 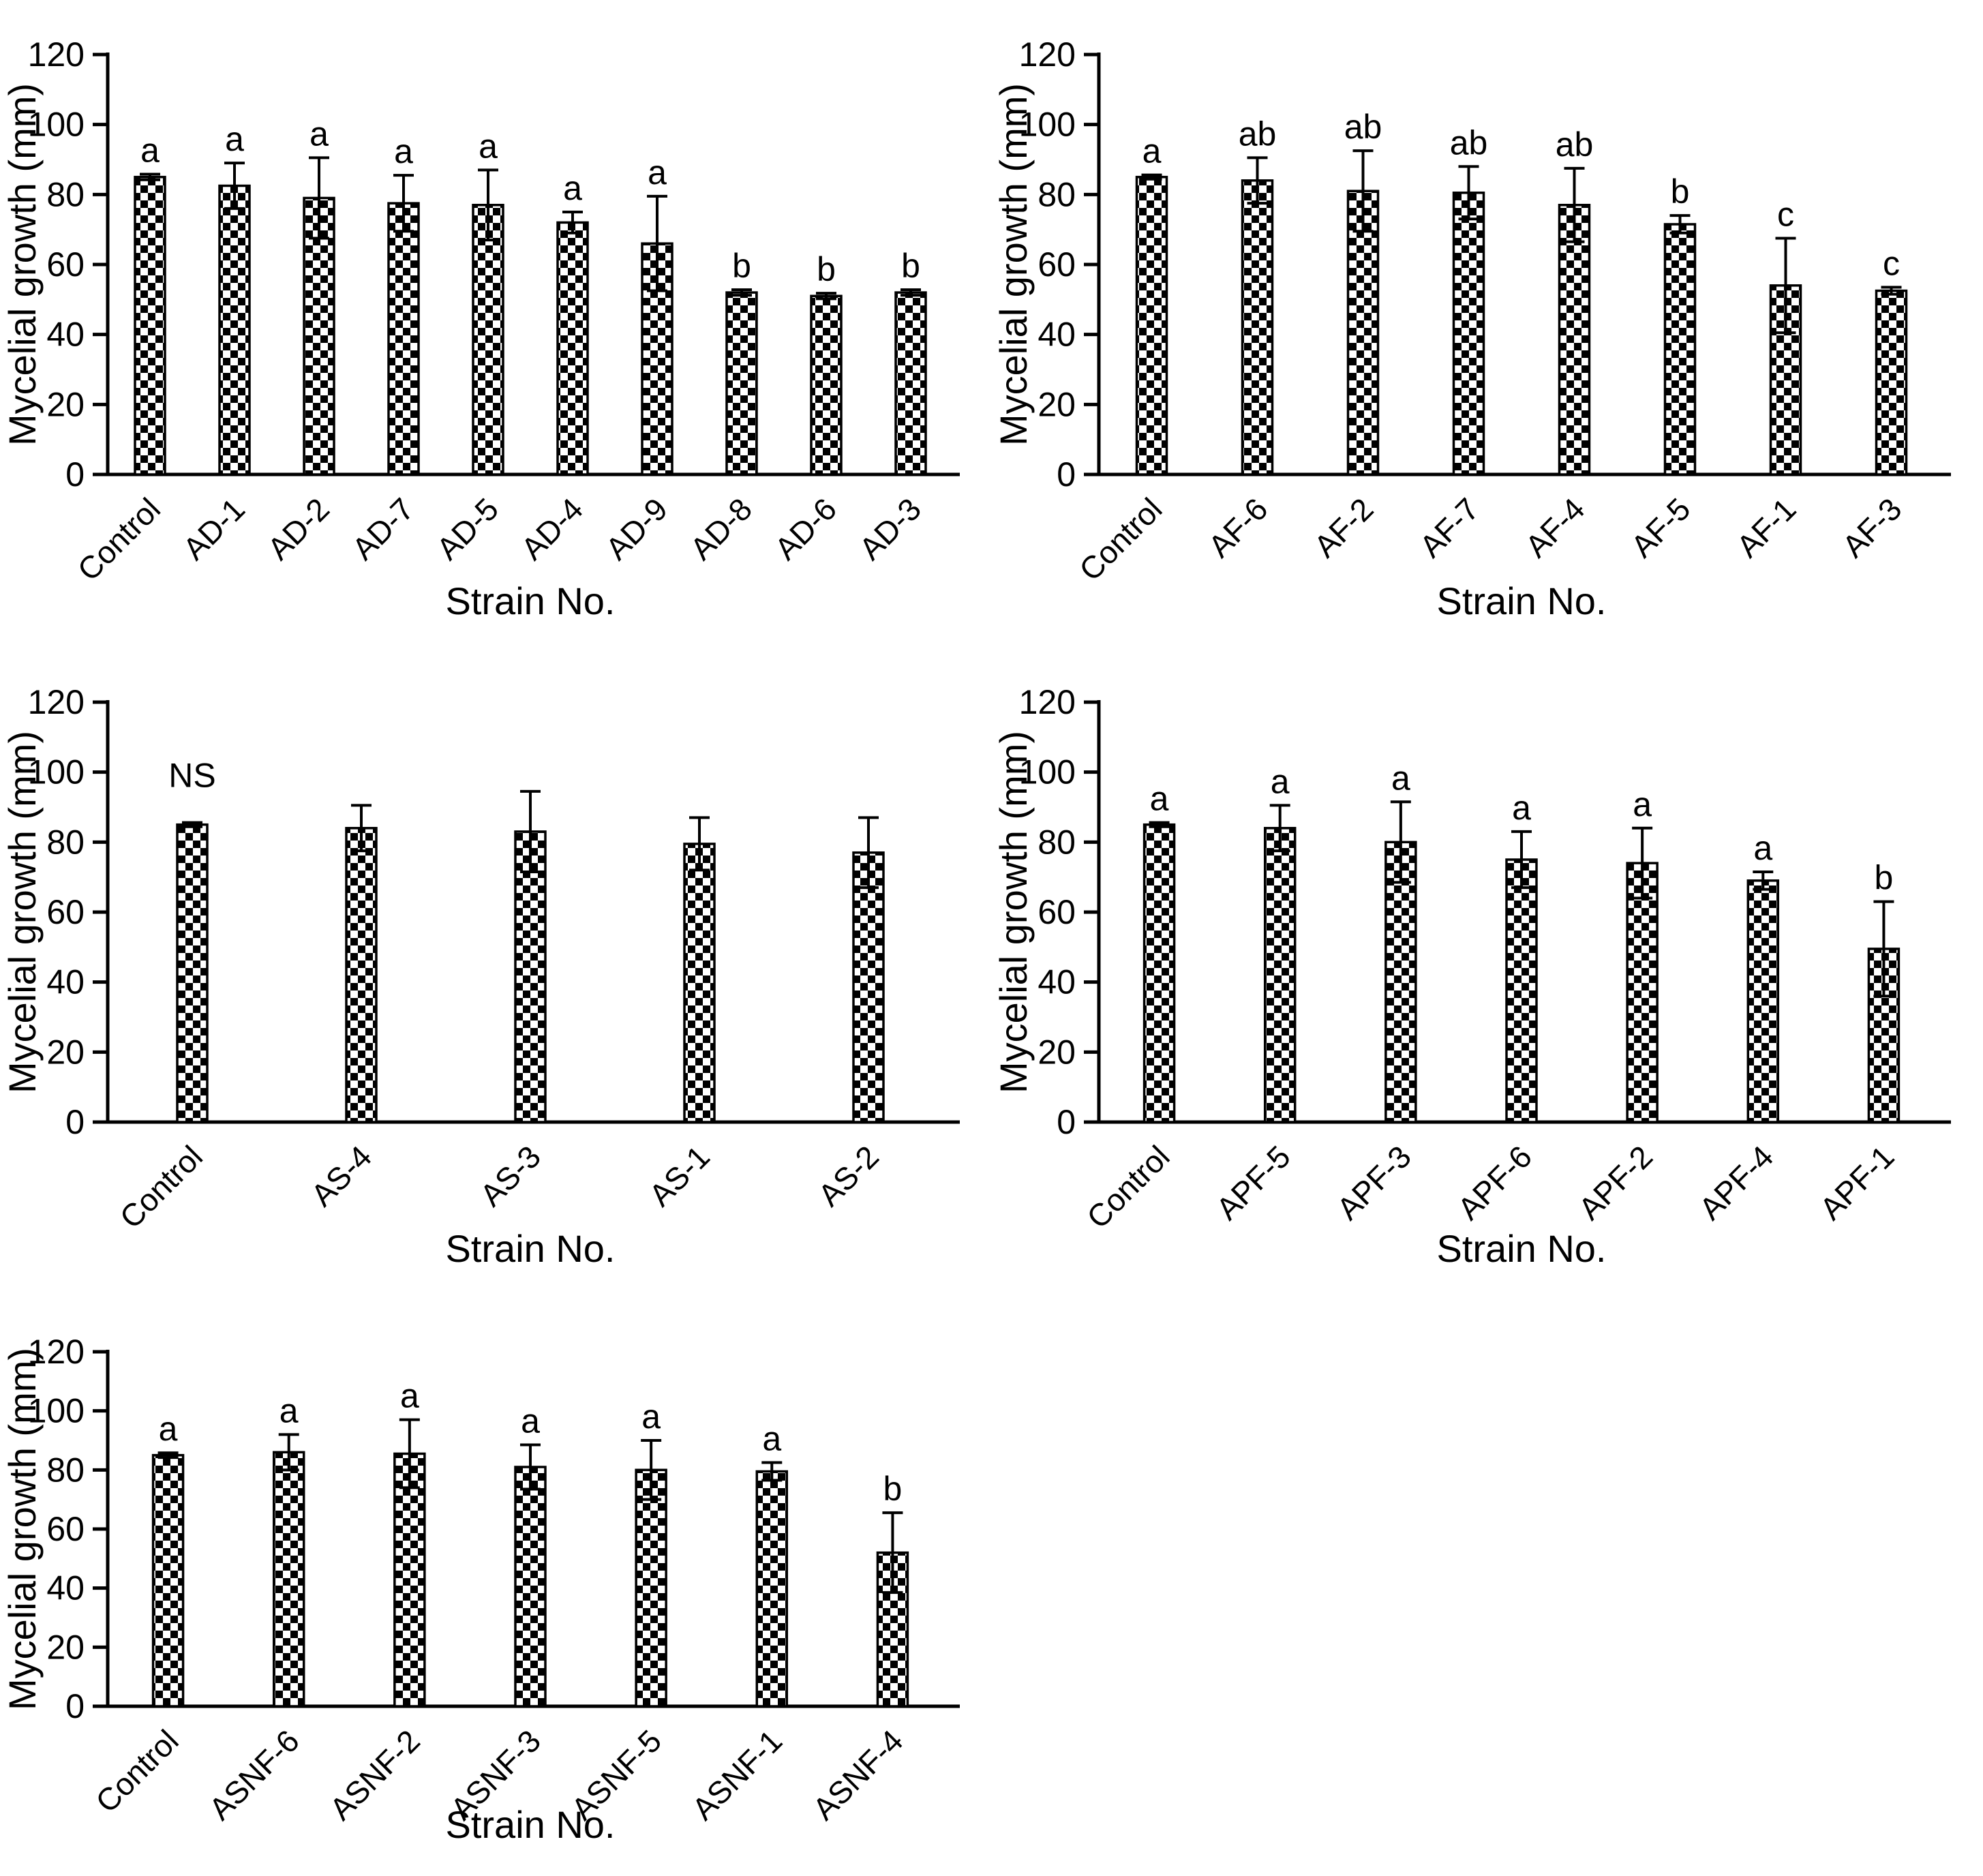 What do you see at coordinates (1343, 527) in the screenshot?
I see `x-tick-label: AF-2` at bounding box center [1343, 527].